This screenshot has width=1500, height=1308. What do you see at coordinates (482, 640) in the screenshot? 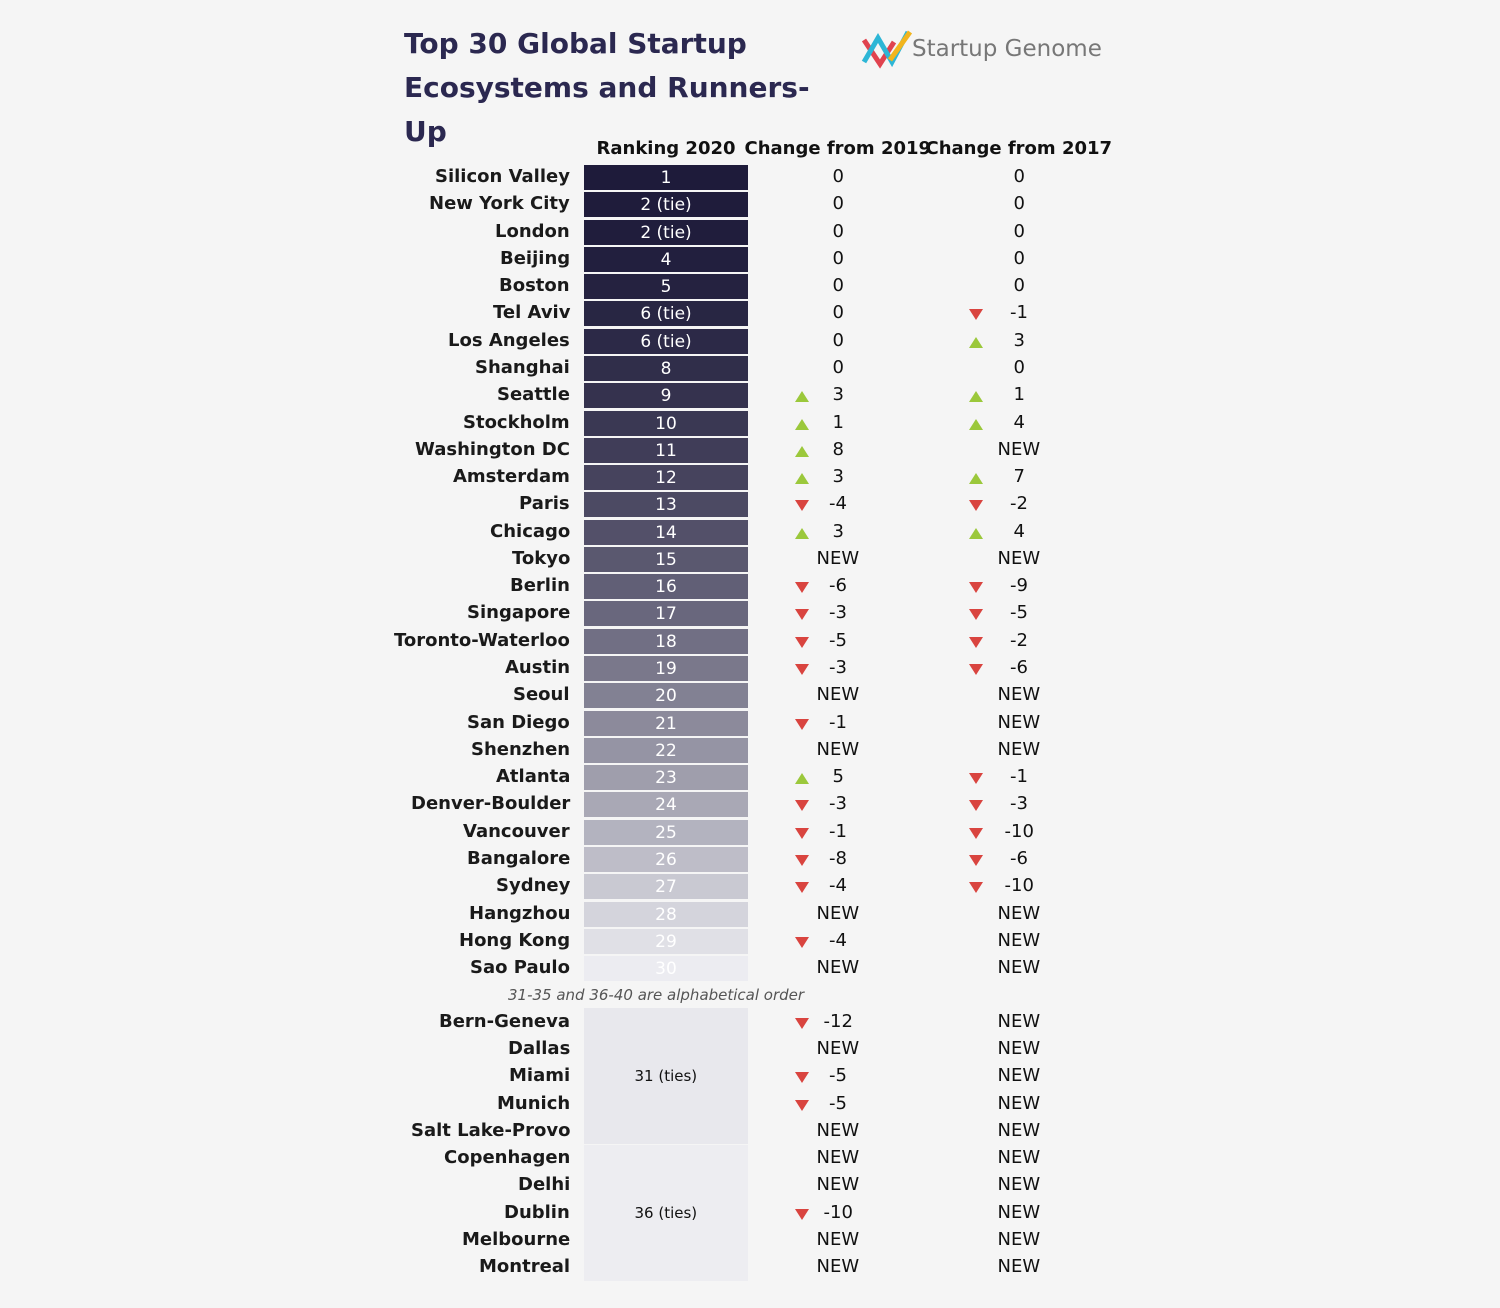
I see `city-name: Toronto-Waterloo` at bounding box center [482, 640].